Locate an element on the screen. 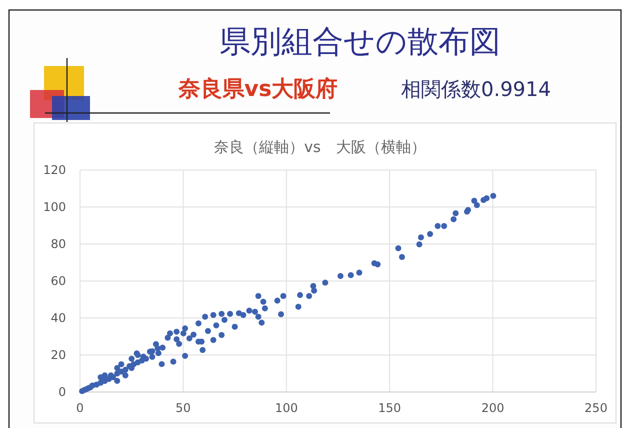 The width and height of the screenshot is (628, 428). x-tick-label: 200 is located at coordinates (492, 408).